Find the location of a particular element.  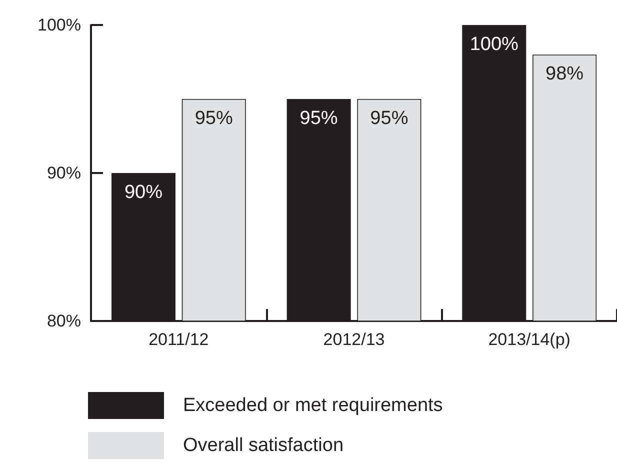

data-label: 100% is located at coordinates (494, 44).